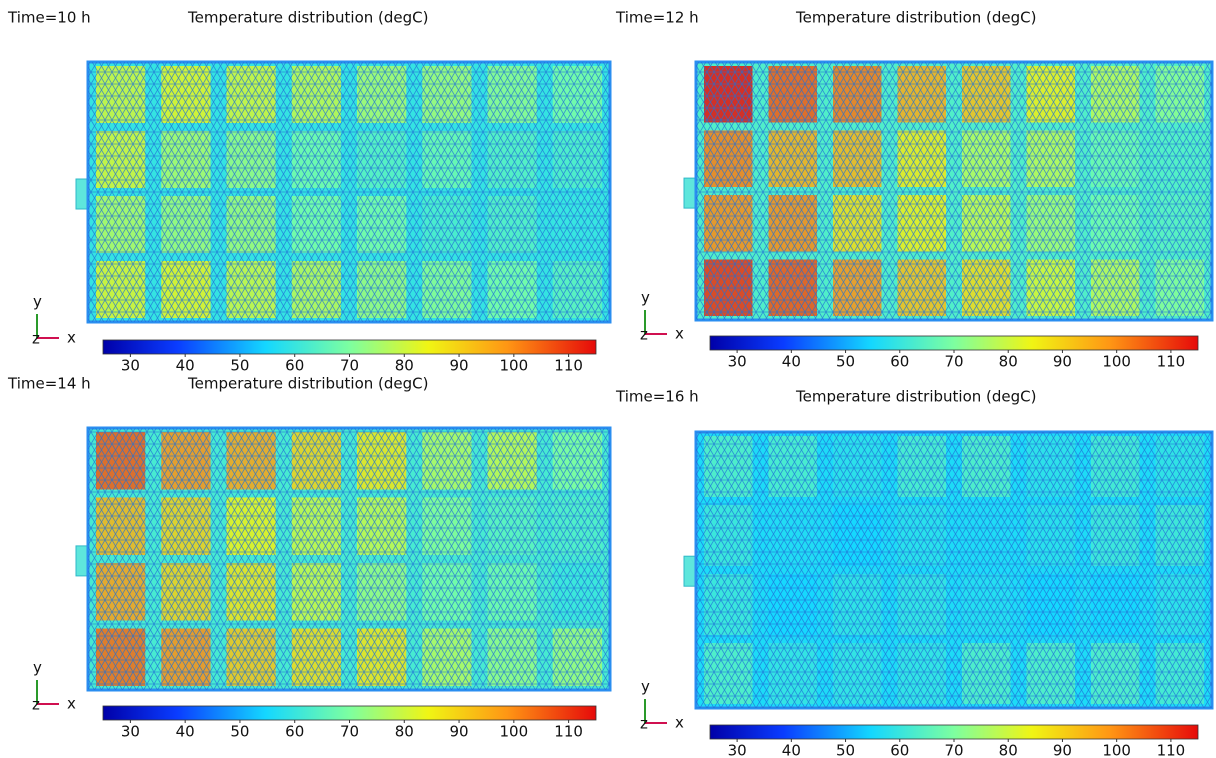  I want to click on time-label: Time=12 h, so click(657, 18).